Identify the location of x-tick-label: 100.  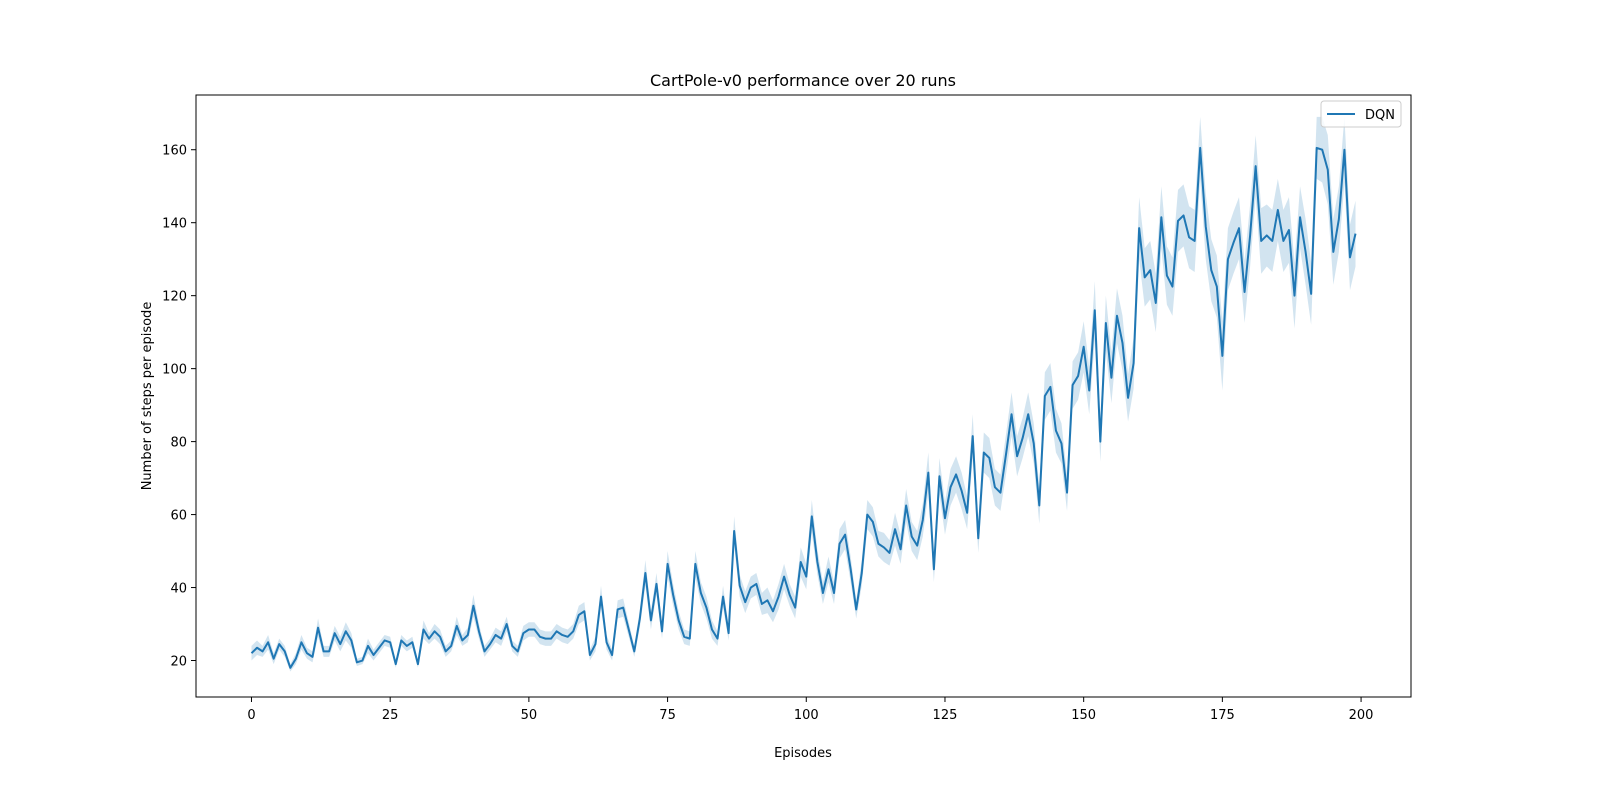
(806, 715).